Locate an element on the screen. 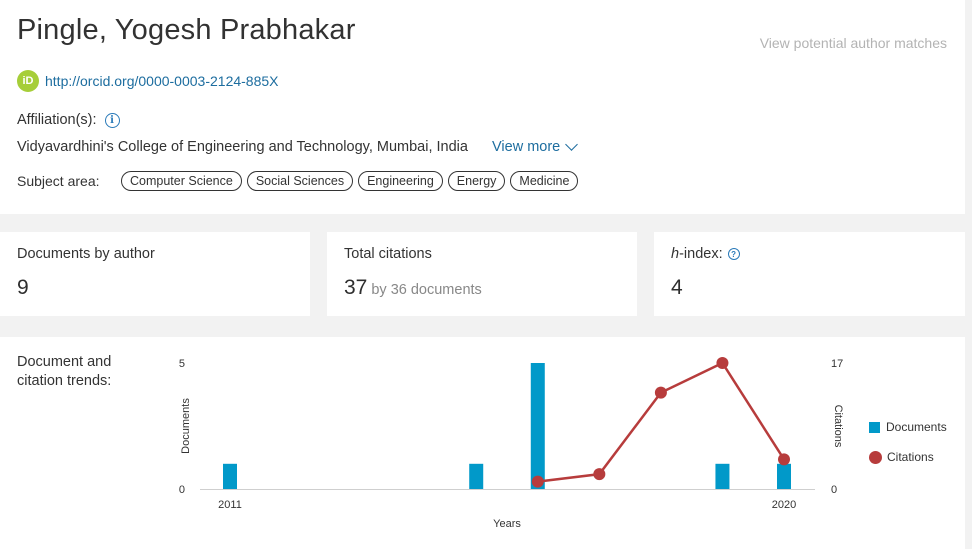 The height and width of the screenshot is (549, 972). citations-metric-card: Total citations 37 by 36 documents is located at coordinates (482, 274).